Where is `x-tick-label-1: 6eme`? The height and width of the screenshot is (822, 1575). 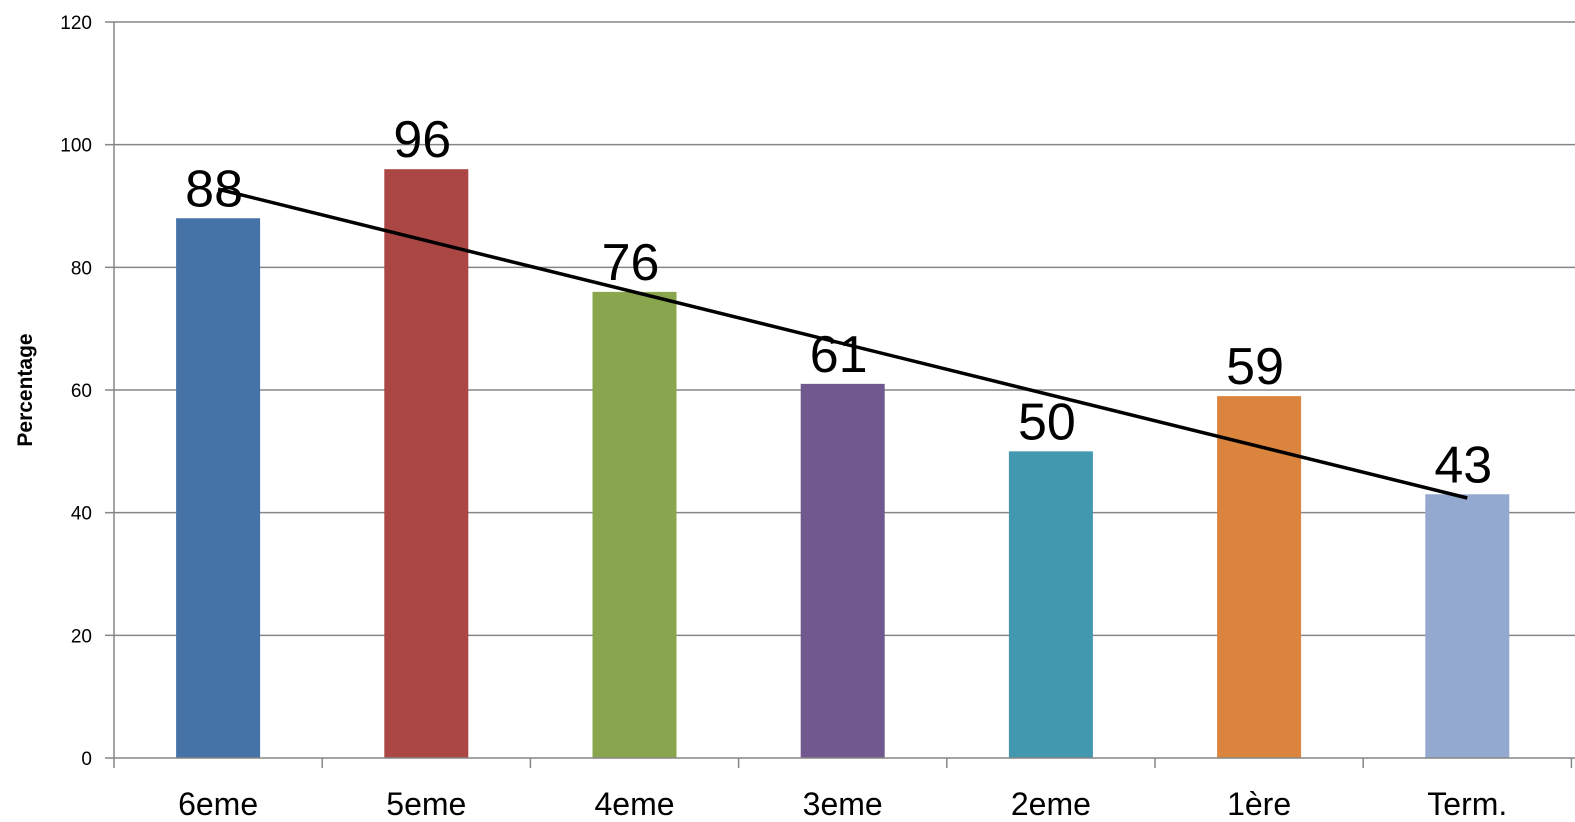 x-tick-label-1: 6eme is located at coordinates (218, 804).